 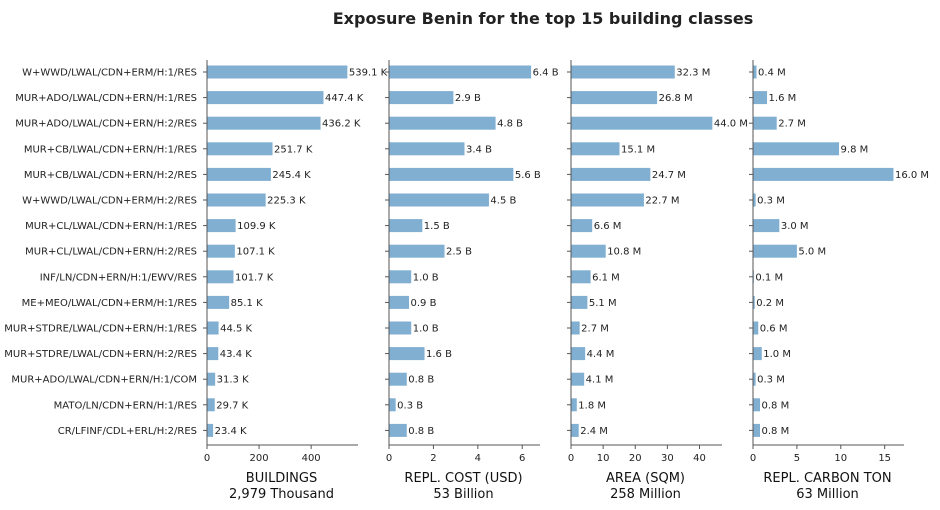 I want to click on data-label: 2.7 M, so click(x=792, y=124).